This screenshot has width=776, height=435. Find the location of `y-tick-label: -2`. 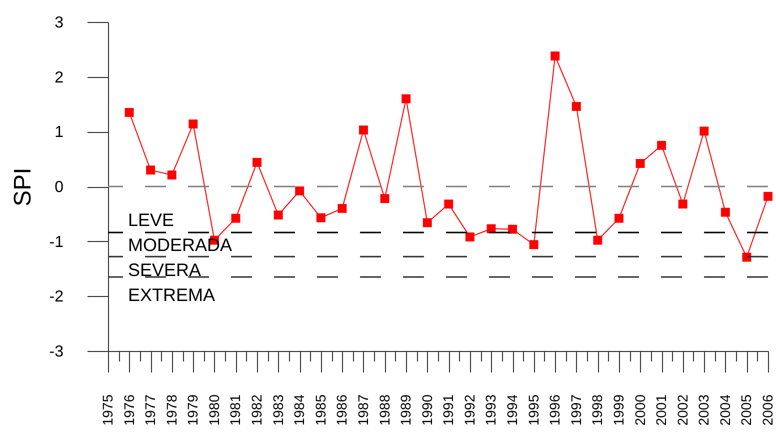

y-tick-label: -2 is located at coordinates (56, 297).